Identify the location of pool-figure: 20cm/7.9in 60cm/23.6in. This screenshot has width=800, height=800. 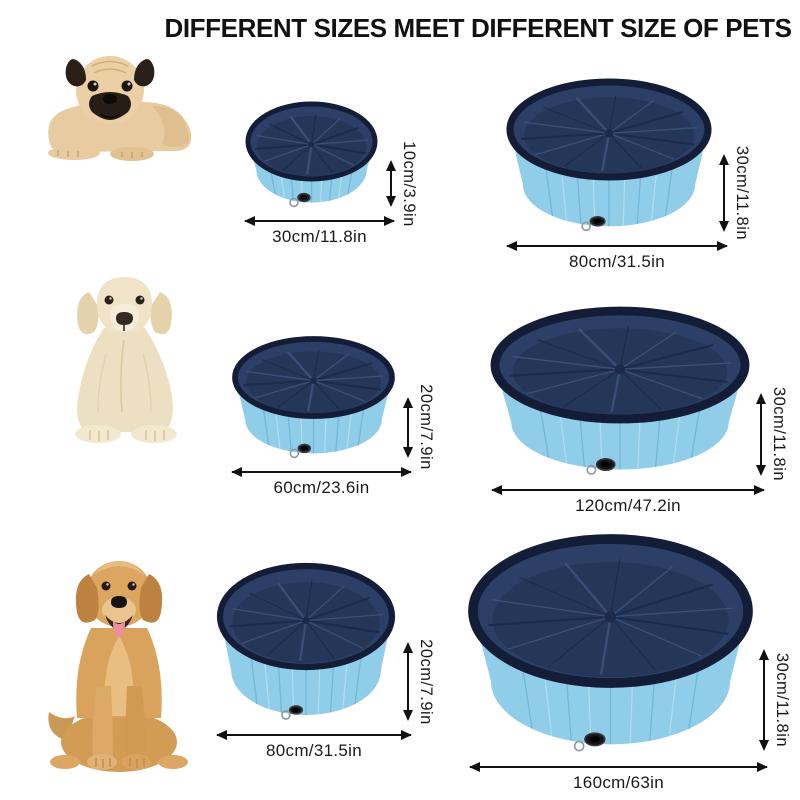
(339, 422).